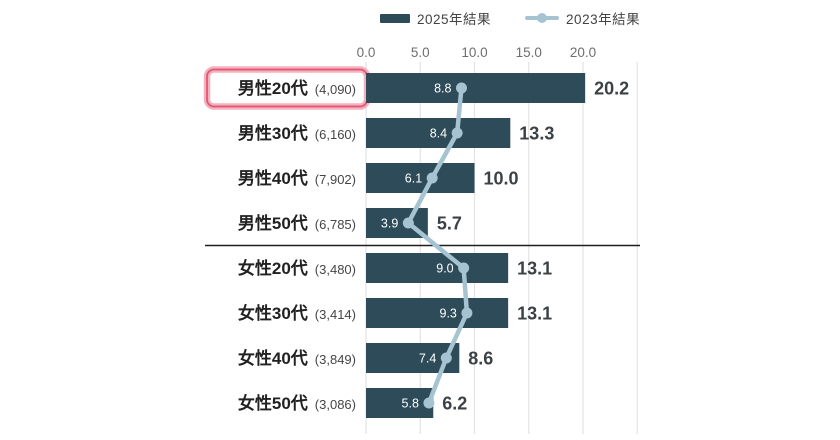 This screenshot has width=840, height=440. What do you see at coordinates (611, 89) in the screenshot?
I see `bar-value-label: 20.2` at bounding box center [611, 89].